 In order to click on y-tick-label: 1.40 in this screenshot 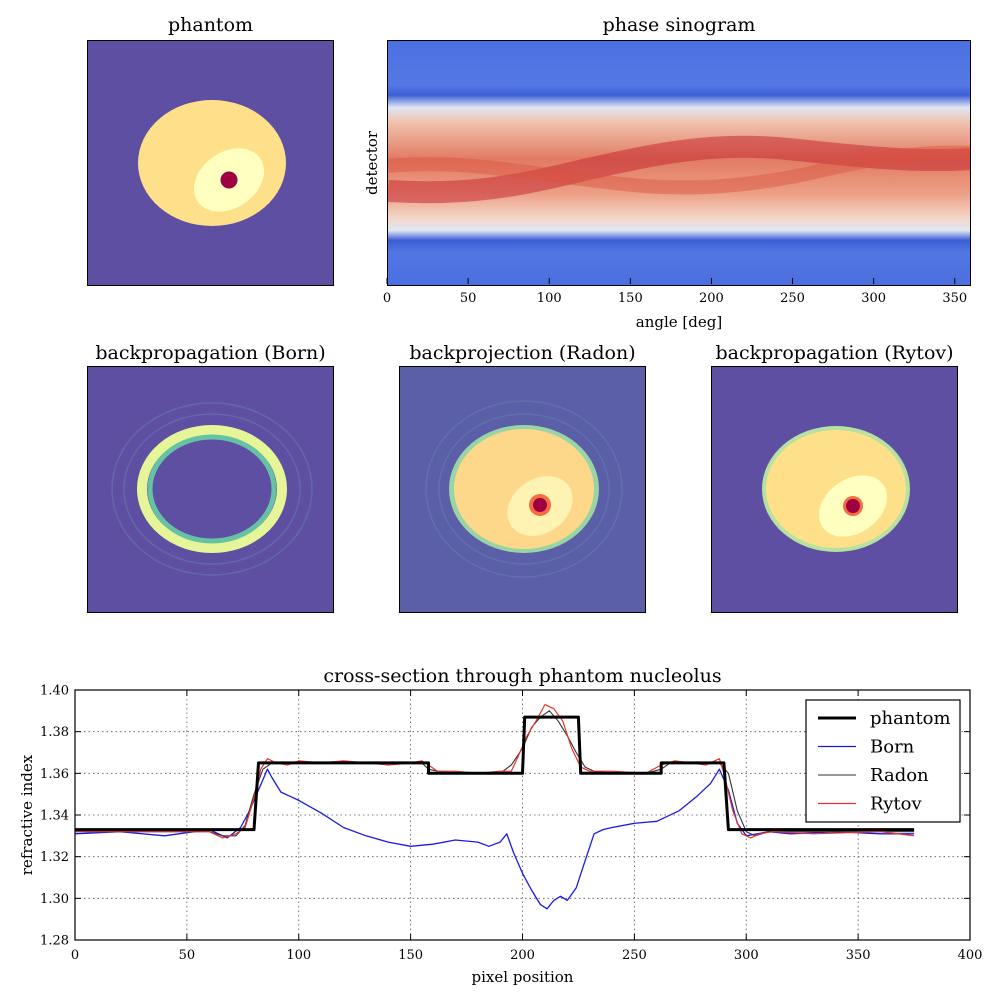, I will do `click(54, 691)`.